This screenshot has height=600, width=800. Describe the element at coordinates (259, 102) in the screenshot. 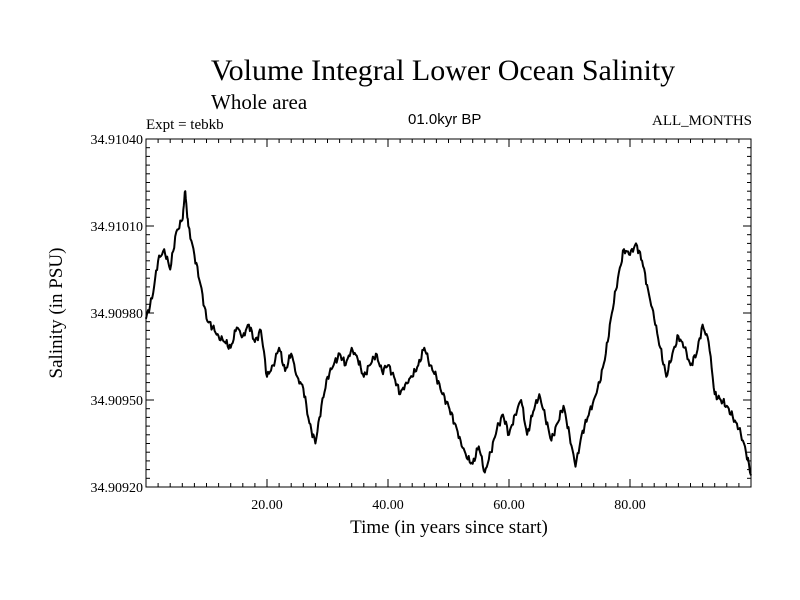

I see `chart-subtitle: Whole area` at that location.